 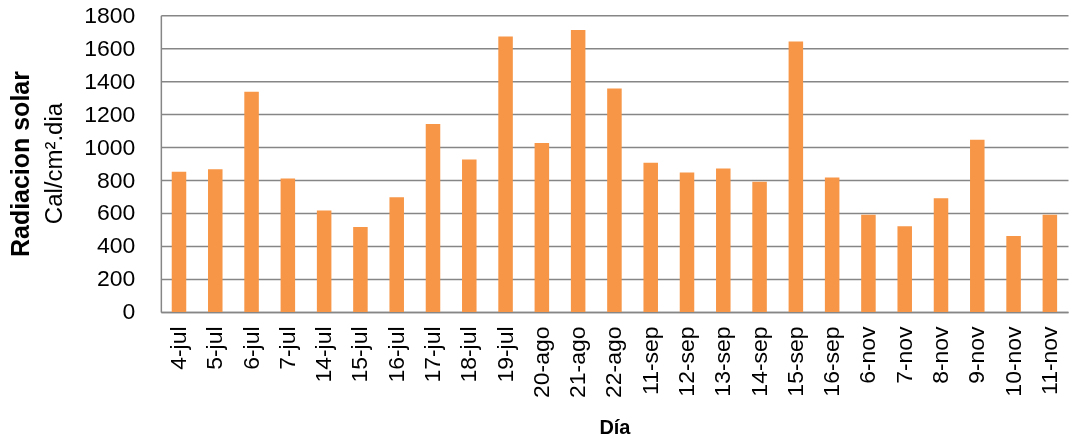 What do you see at coordinates (214, 348) in the screenshot?
I see `x-tick-label: 5-jul` at bounding box center [214, 348].